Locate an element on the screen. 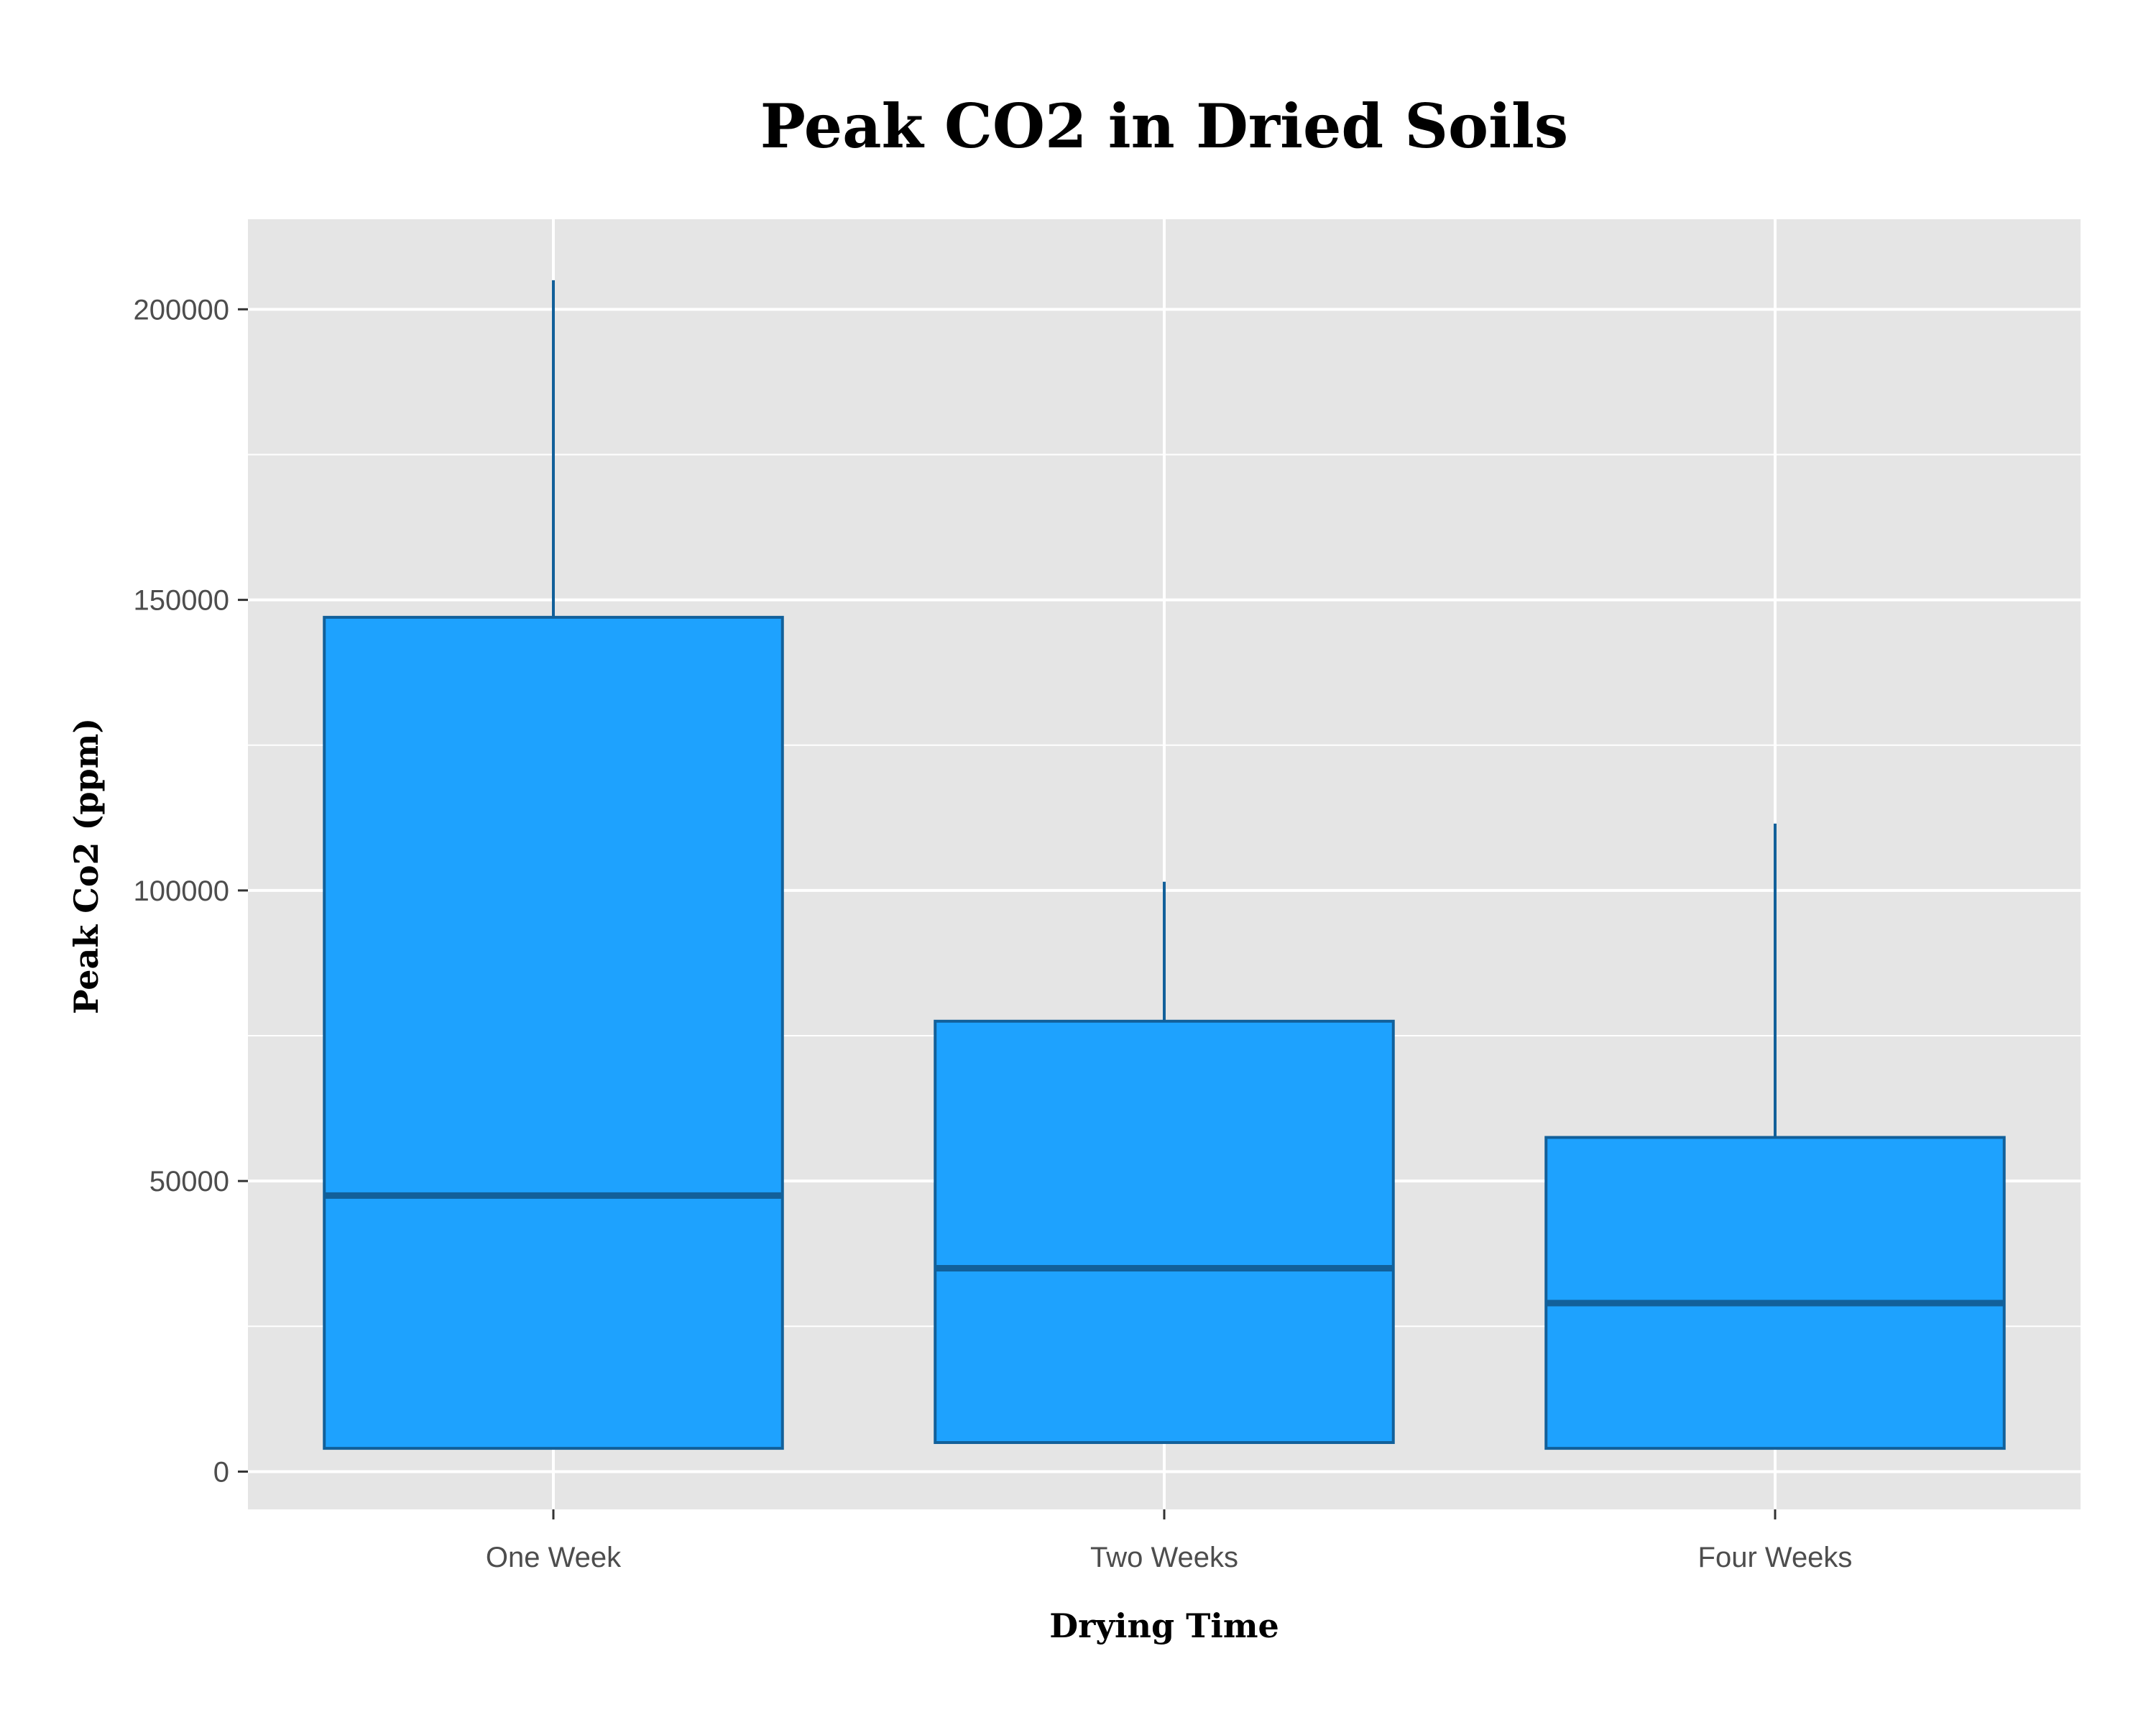 Image resolution: width=2156 pixels, height=1725 pixels. x-tick-label: One Week is located at coordinates (554, 1557).